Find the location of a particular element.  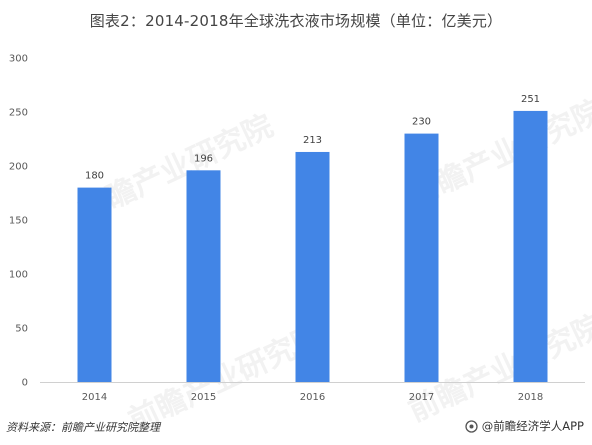

bar-2014 is located at coordinates (94, 284).